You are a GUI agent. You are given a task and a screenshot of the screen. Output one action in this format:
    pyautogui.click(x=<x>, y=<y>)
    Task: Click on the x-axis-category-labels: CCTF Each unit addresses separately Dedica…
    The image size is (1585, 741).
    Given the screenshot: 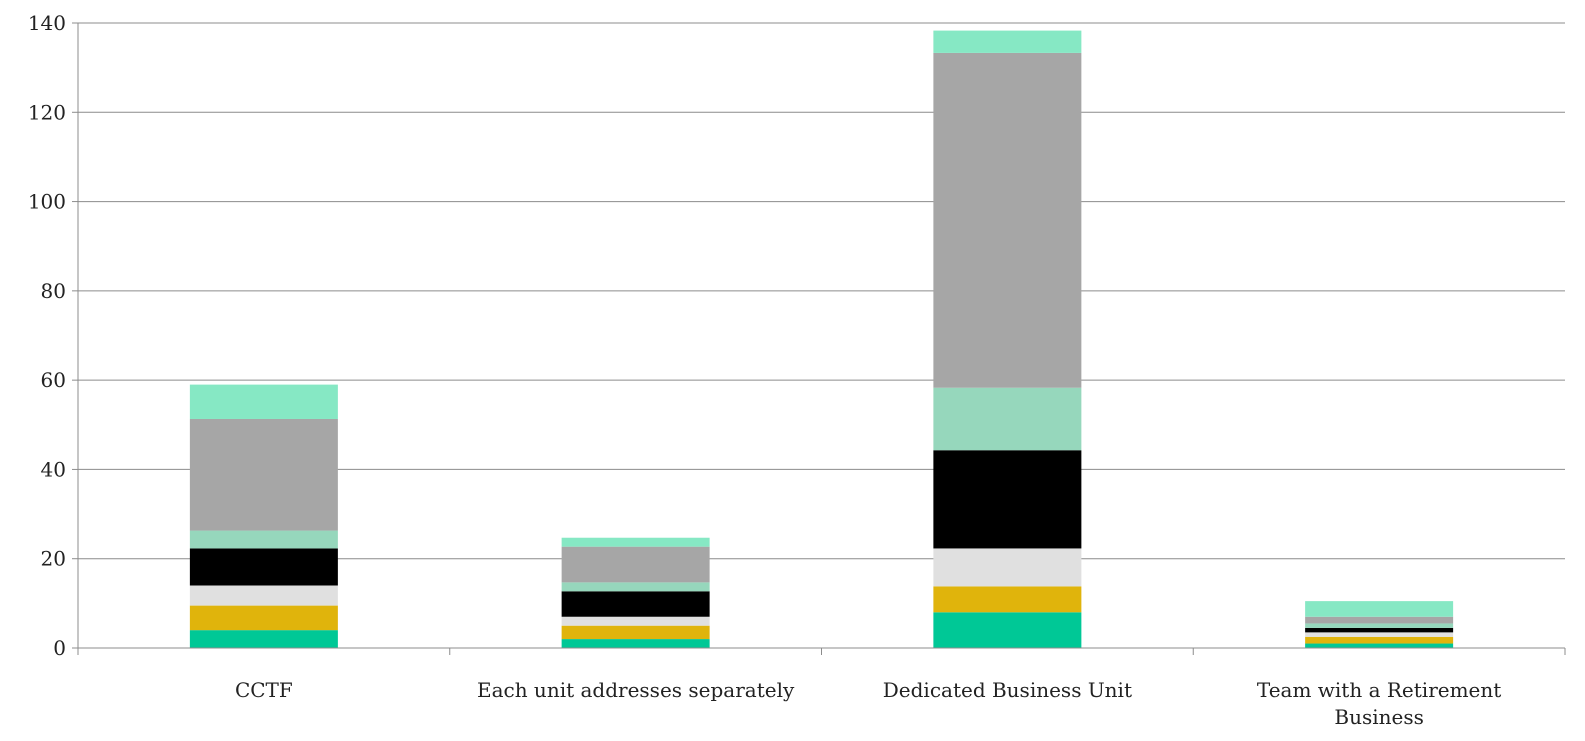 What is the action you would take?
    pyautogui.click(x=868, y=703)
    